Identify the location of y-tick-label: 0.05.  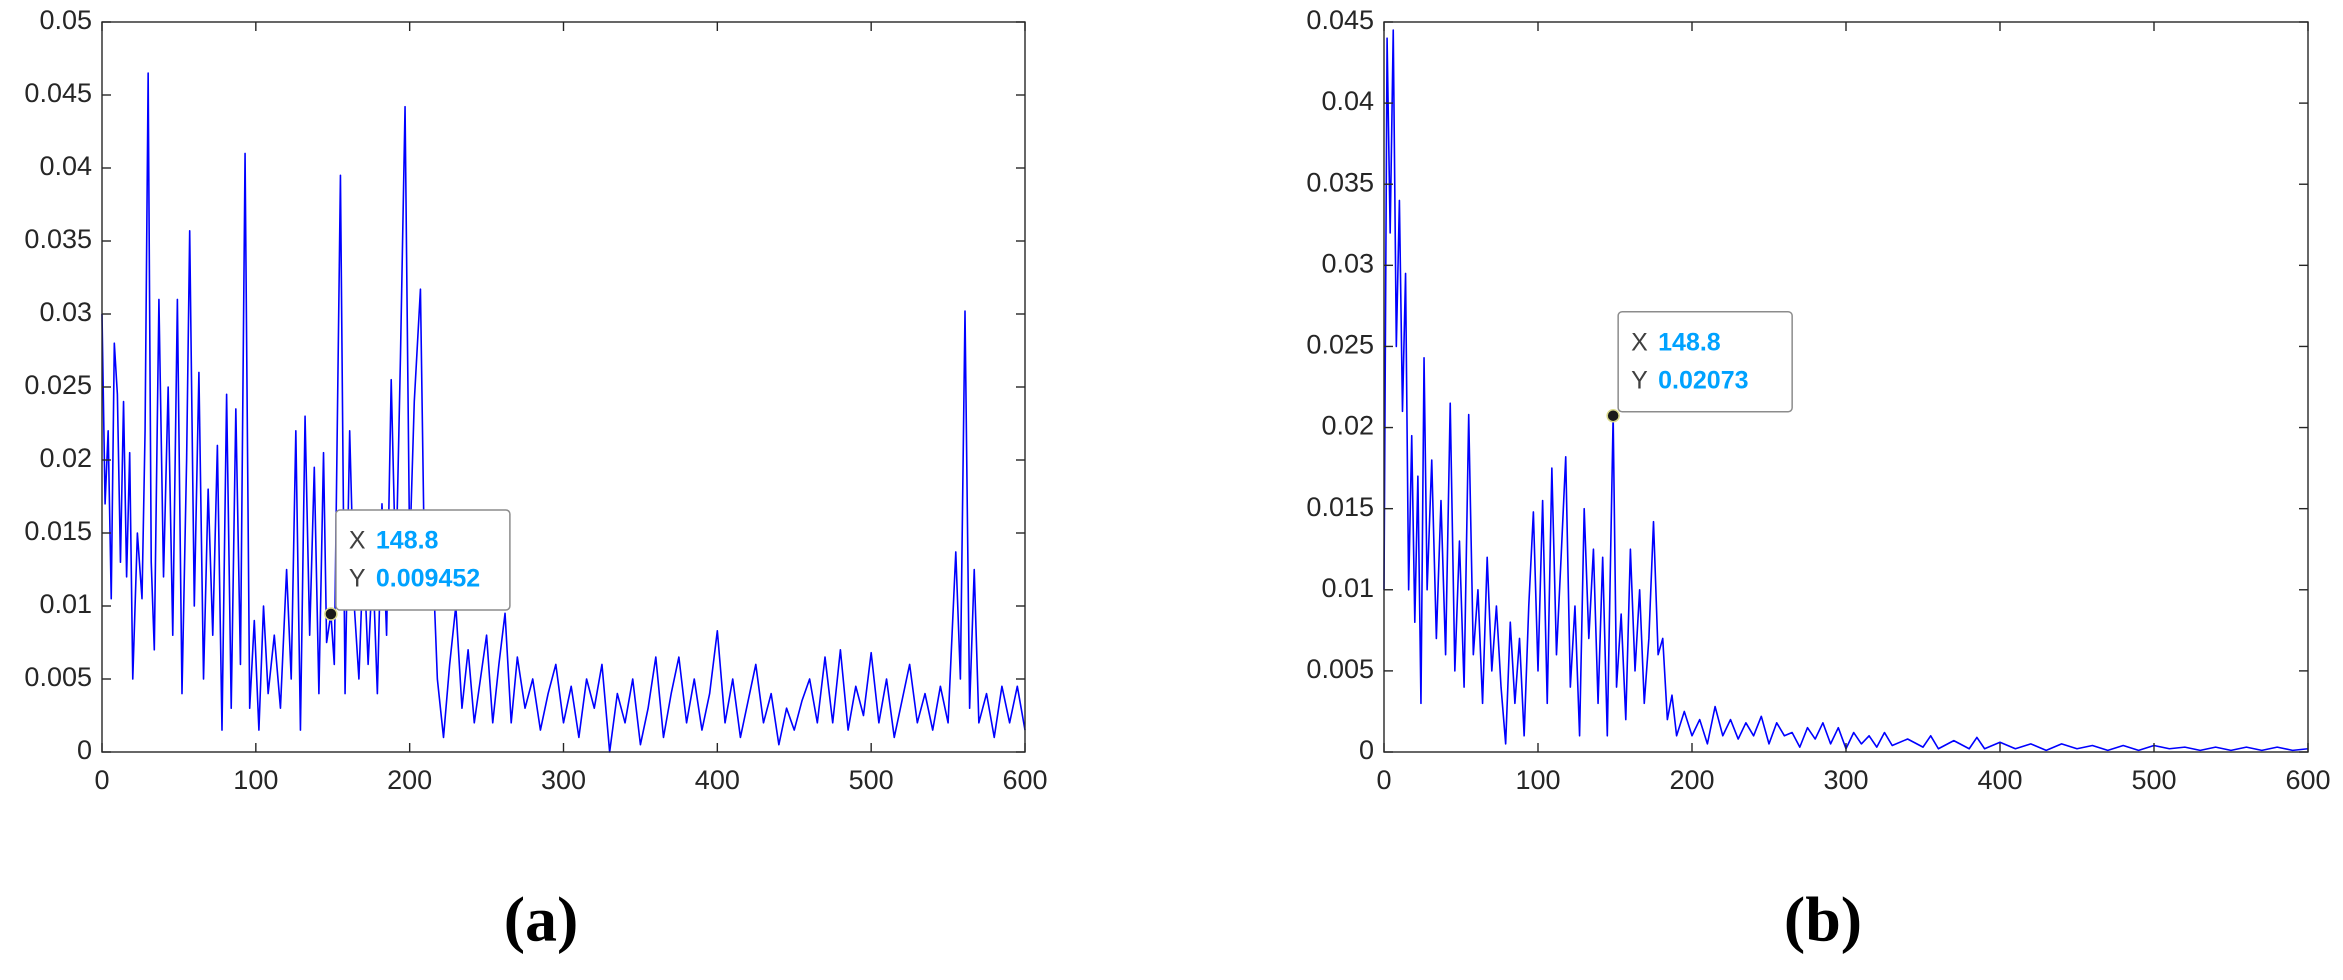
(65, 20).